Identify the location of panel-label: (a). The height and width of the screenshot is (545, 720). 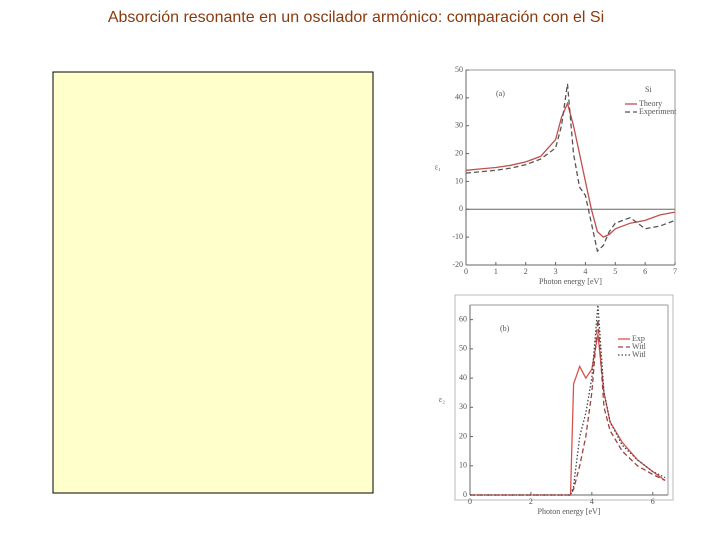
(500, 93).